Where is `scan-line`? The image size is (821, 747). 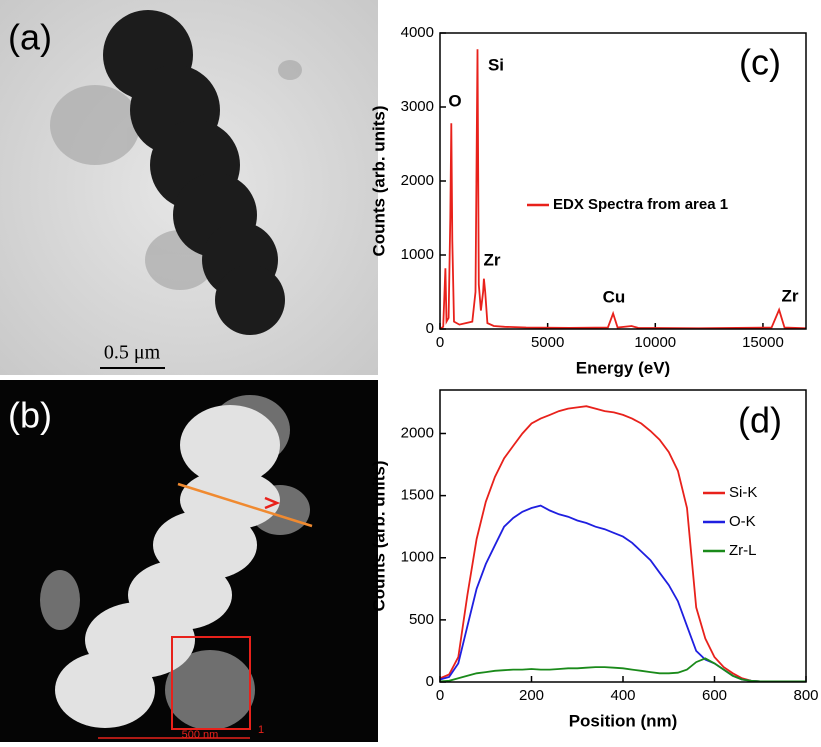
scan-line is located at coordinates (245, 505).